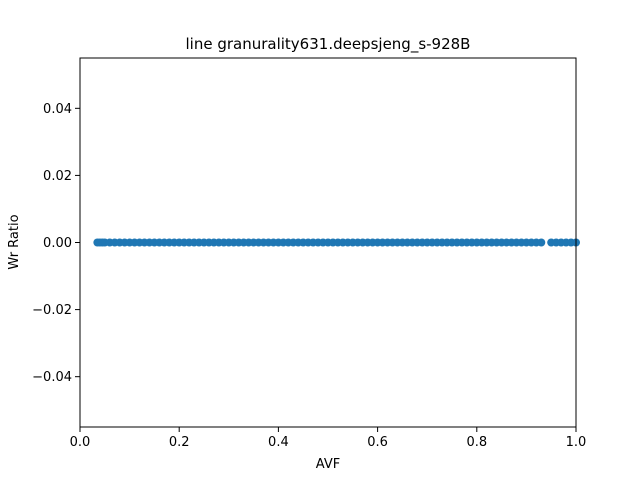 Image resolution: width=640 pixels, height=480 pixels. I want to click on x-tick-label: 0.4, so click(278, 442).